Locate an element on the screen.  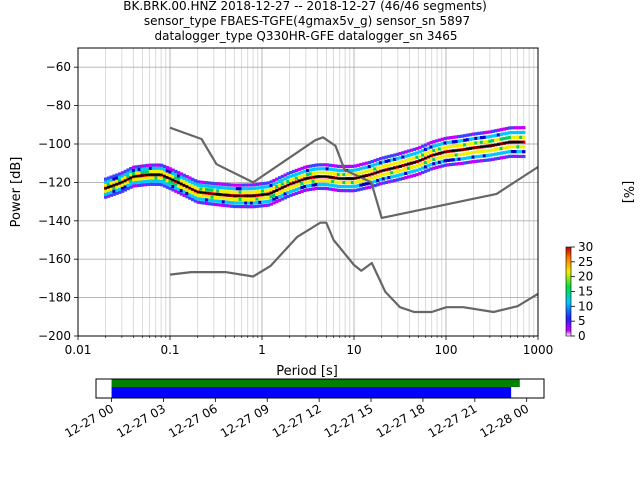
colorbar-tick-label: 25 is located at coordinates (585, 262).